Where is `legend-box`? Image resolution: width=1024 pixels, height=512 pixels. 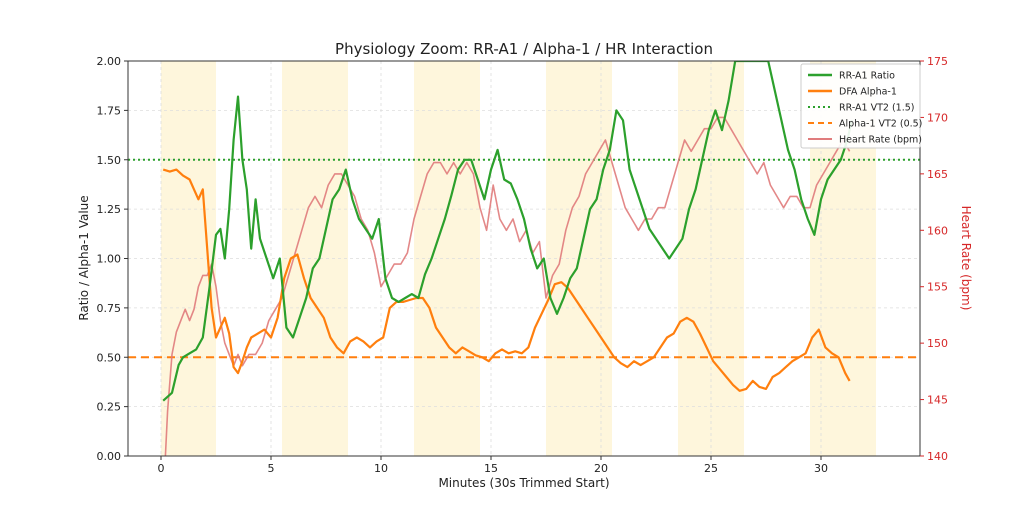
legend-box is located at coordinates (860, 106).